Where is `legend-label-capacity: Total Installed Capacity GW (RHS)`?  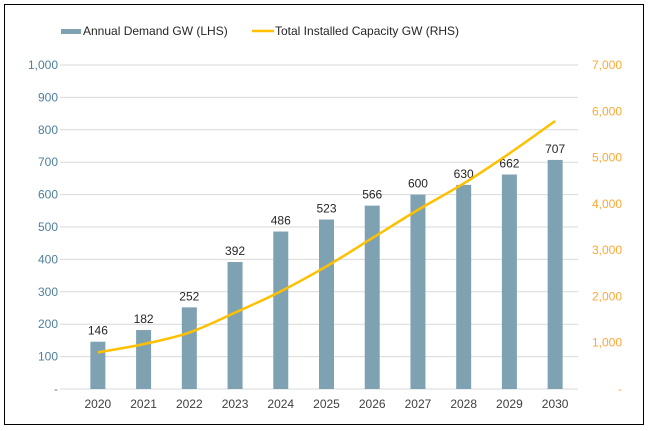 legend-label-capacity: Total Installed Capacity GW (RHS) is located at coordinates (367, 31).